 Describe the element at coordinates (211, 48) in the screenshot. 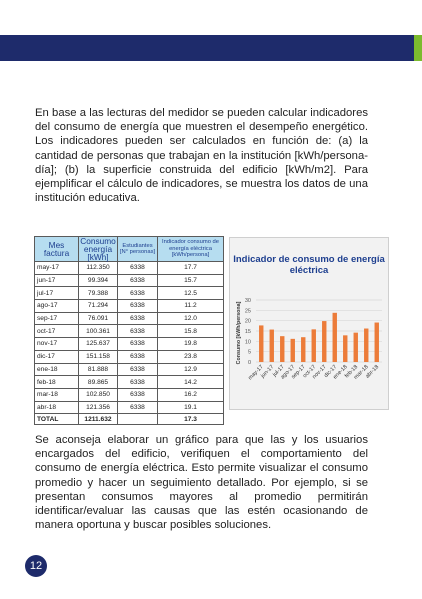

I see `header-bar` at that location.